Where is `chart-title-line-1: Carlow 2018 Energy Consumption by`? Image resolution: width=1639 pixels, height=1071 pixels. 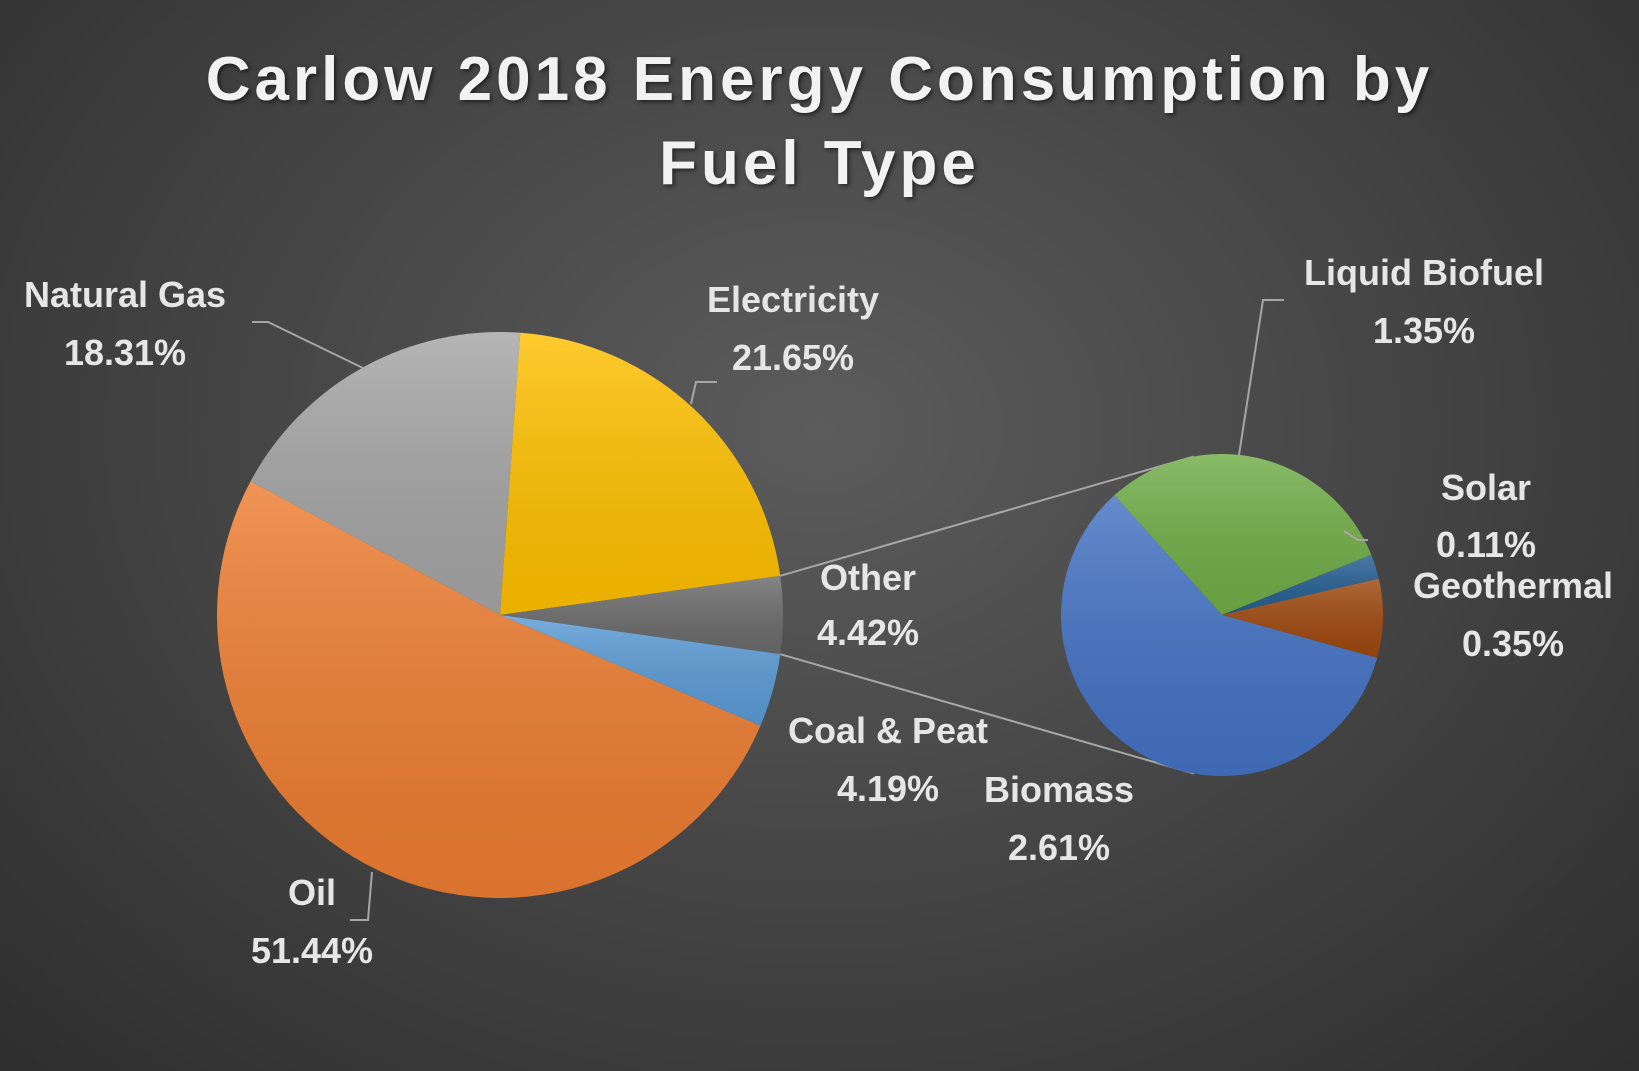 chart-title-line-1: Carlow 2018 Energy Consumption by is located at coordinates (819, 79).